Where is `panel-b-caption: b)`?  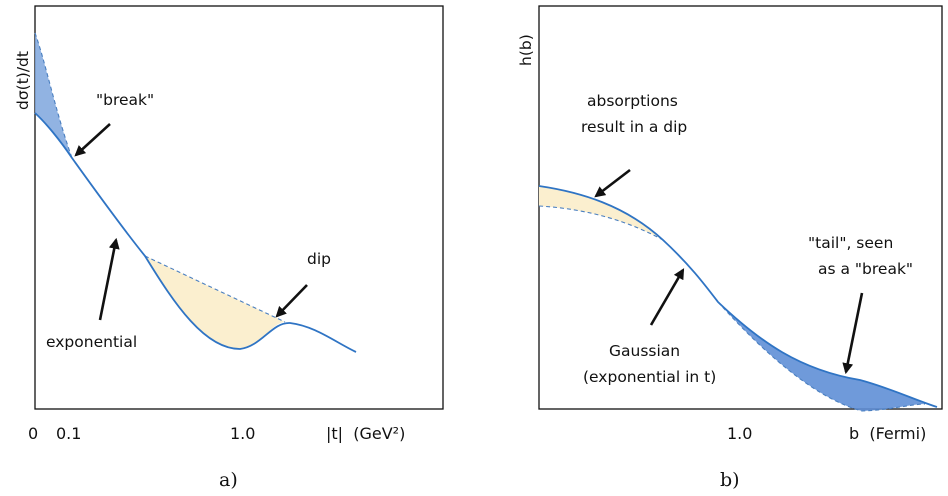
panel-b-caption: b) is located at coordinates (730, 480).